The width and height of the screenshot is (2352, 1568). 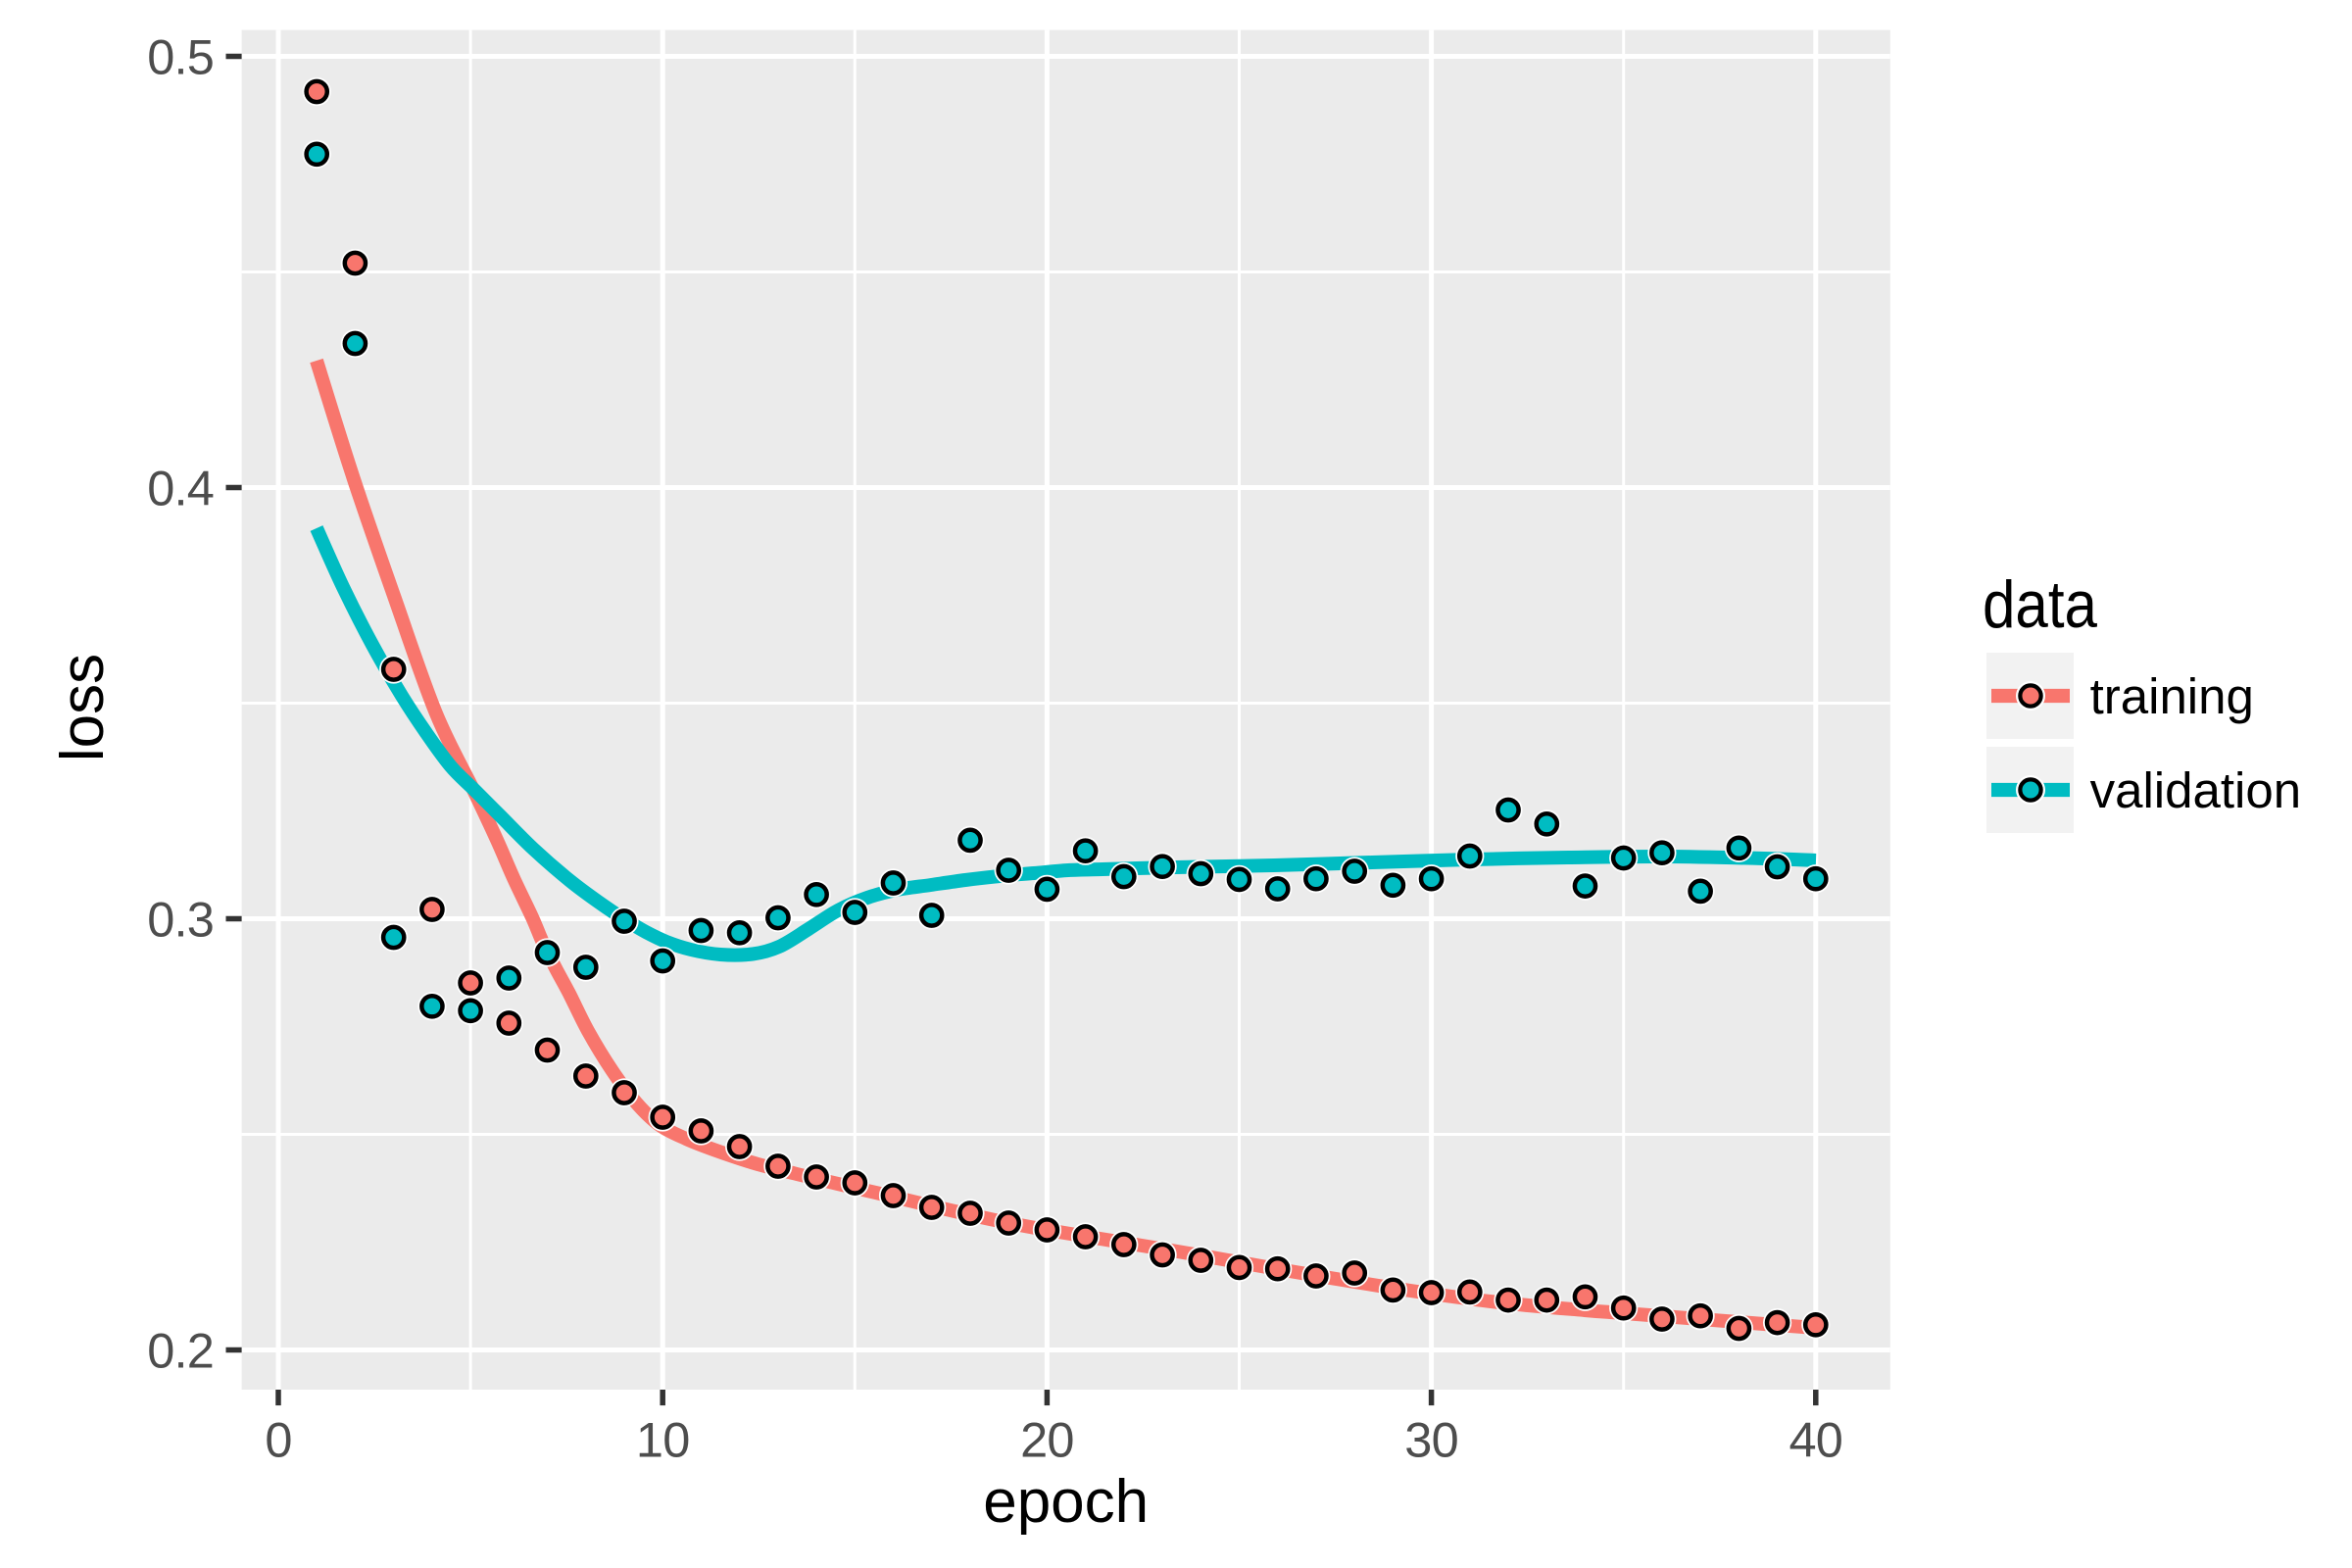 What do you see at coordinates (2172, 696) in the screenshot?
I see `svg-text: training` at bounding box center [2172, 696].